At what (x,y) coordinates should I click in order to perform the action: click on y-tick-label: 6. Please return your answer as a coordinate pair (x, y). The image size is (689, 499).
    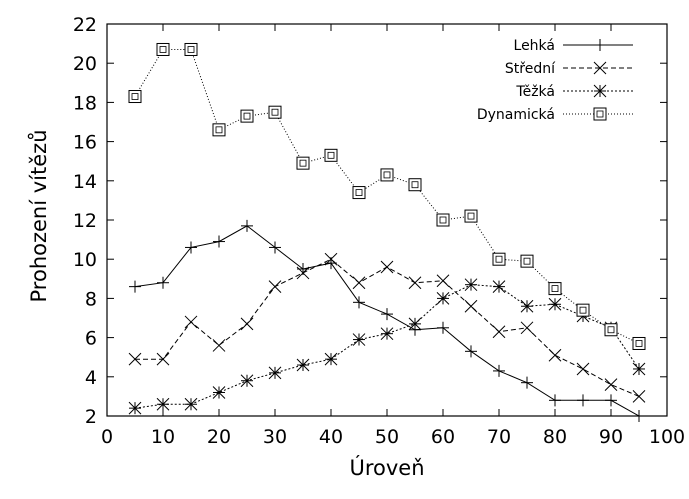
    Looking at the image, I should click on (91, 339).